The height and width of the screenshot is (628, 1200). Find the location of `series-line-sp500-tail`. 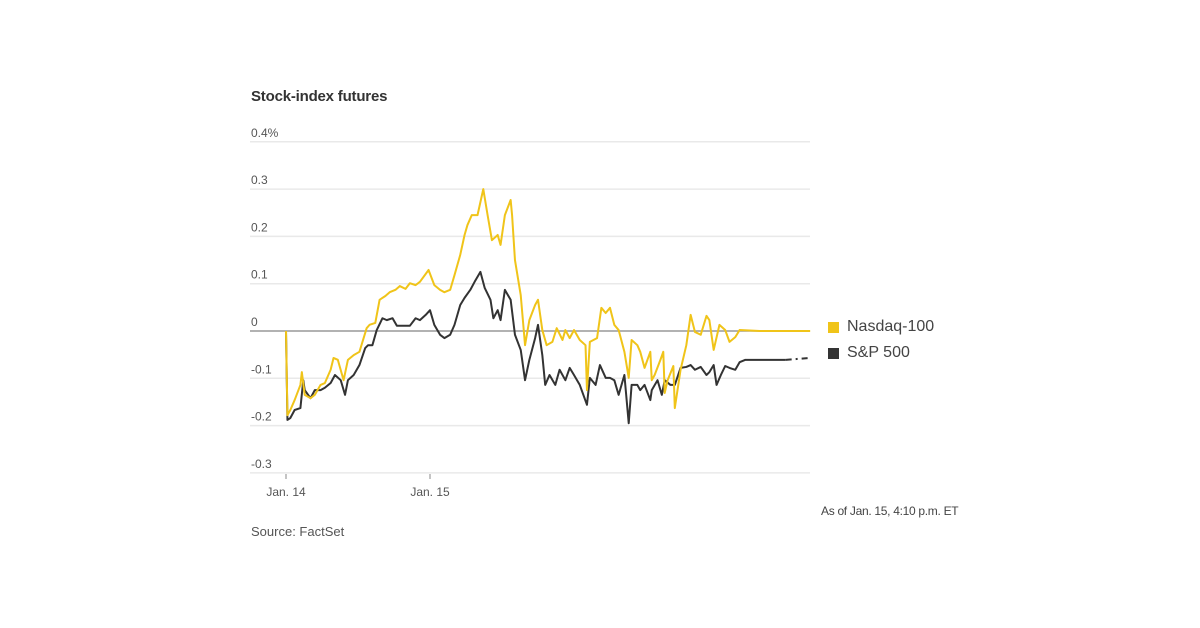

series-line-sp500-tail is located at coordinates (798, 358).